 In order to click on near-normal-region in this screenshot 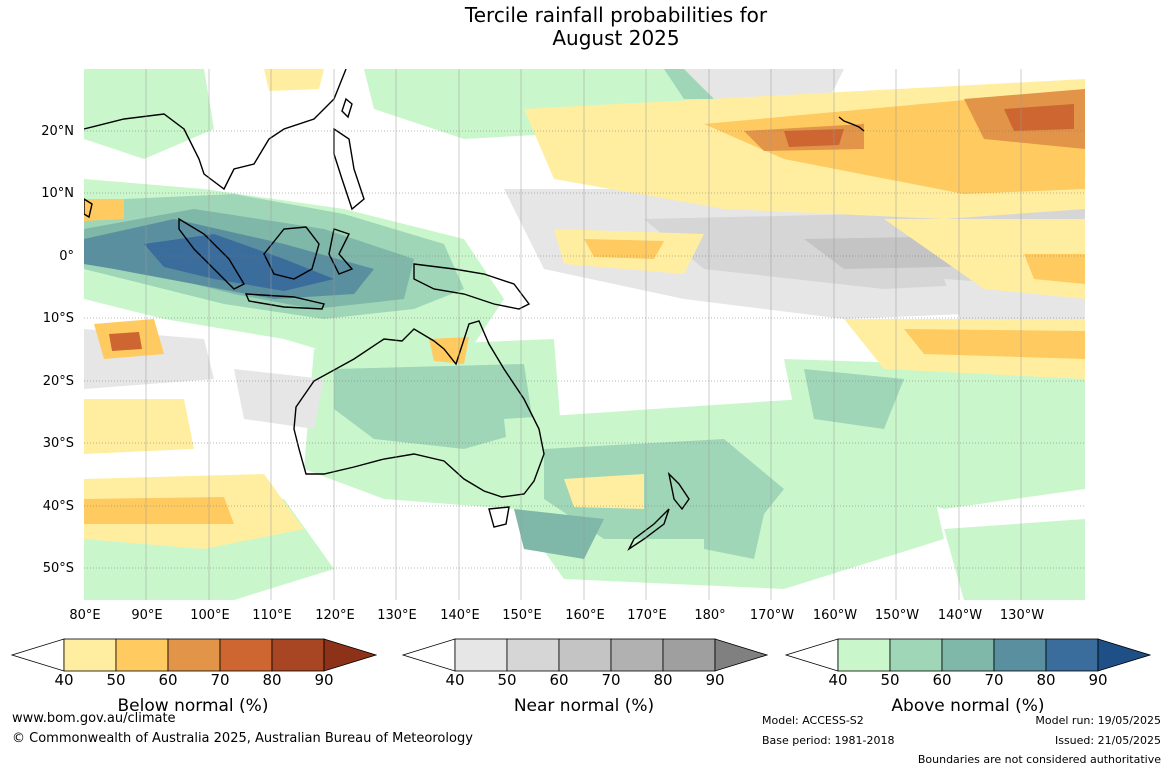, I will do `click(279, 399)`.